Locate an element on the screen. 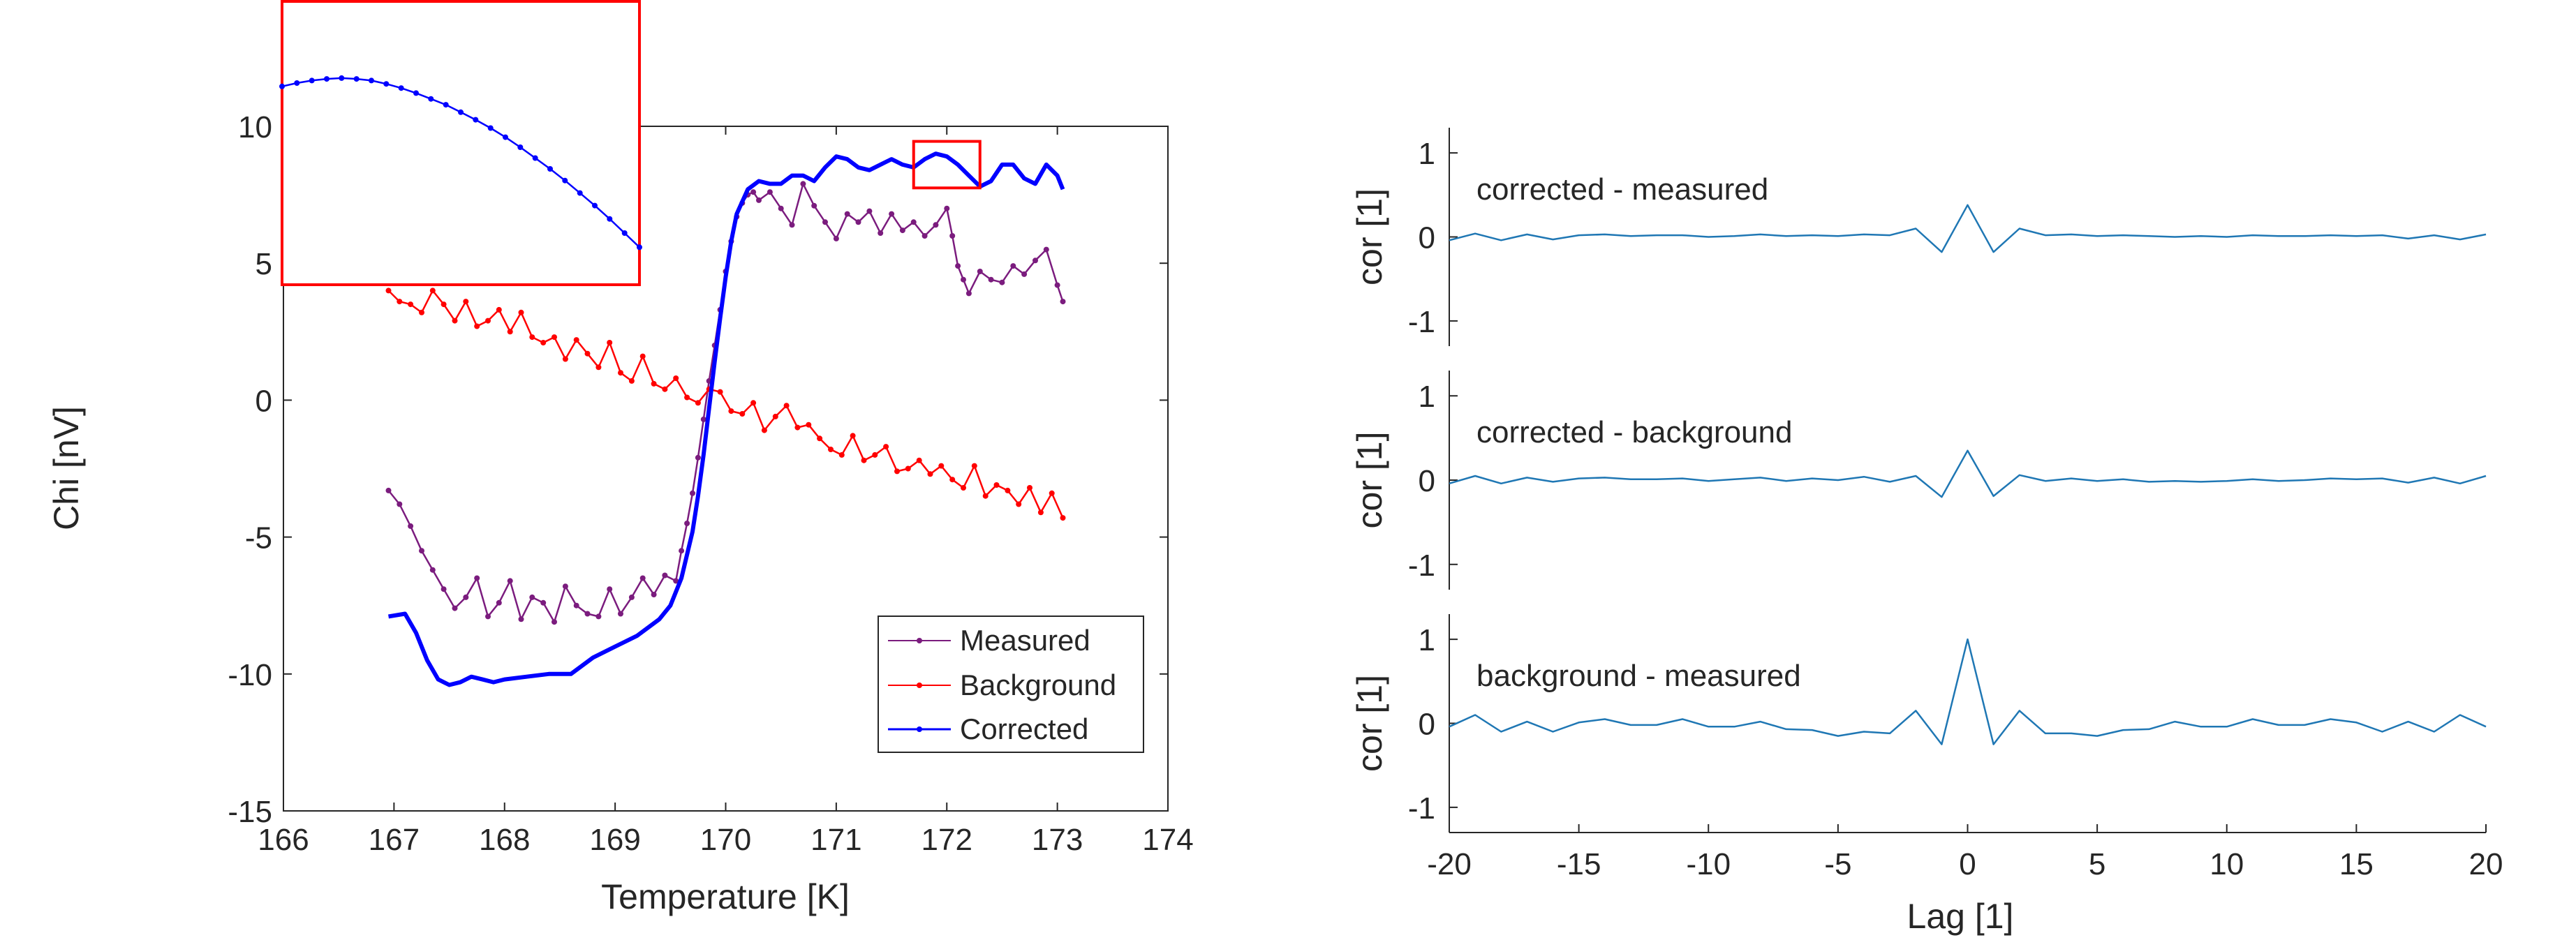  x-tick-label: 168 is located at coordinates (504, 840).